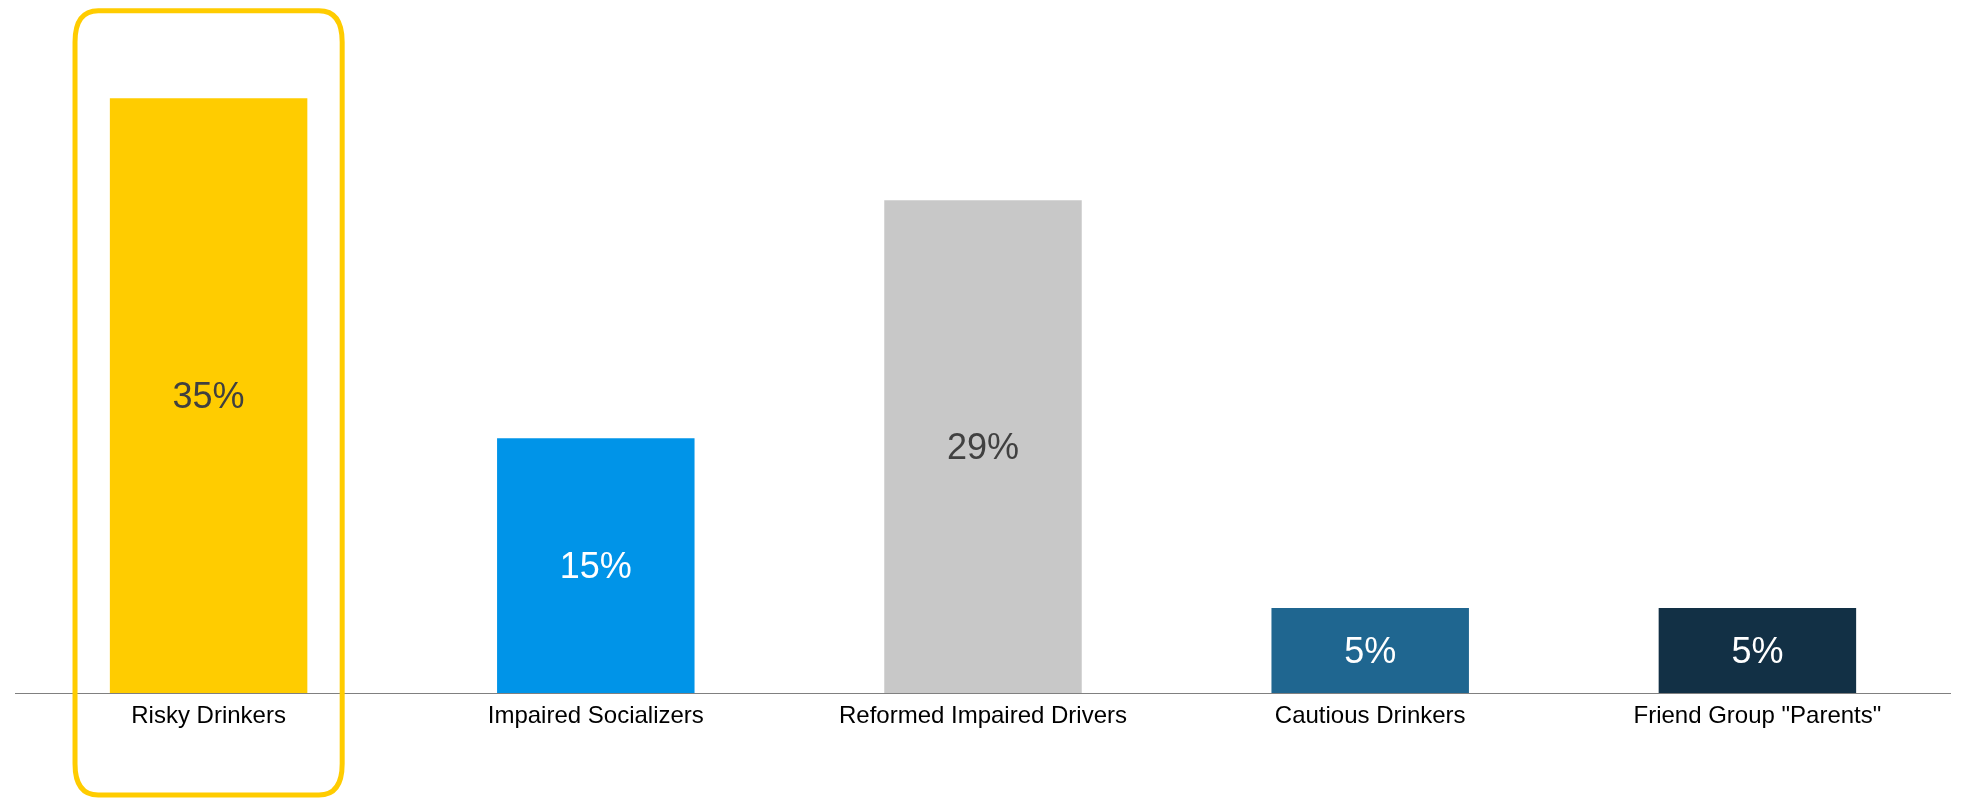 The image size is (1961, 798). I want to click on data-label: 15%, so click(595, 566).